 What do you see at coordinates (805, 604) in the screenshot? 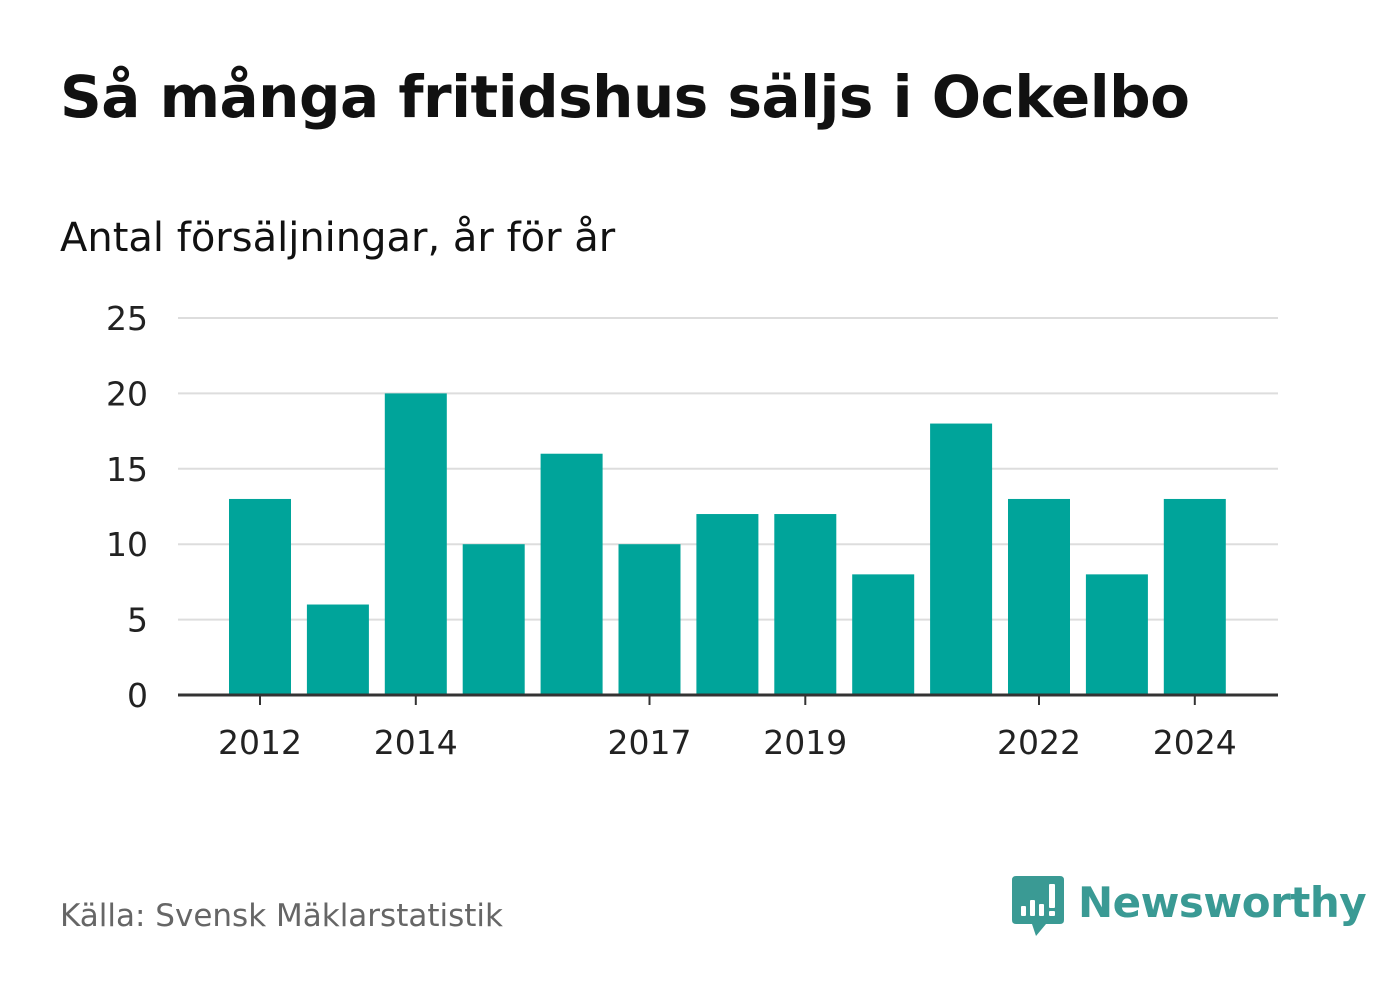
I see `bar-2019` at bounding box center [805, 604].